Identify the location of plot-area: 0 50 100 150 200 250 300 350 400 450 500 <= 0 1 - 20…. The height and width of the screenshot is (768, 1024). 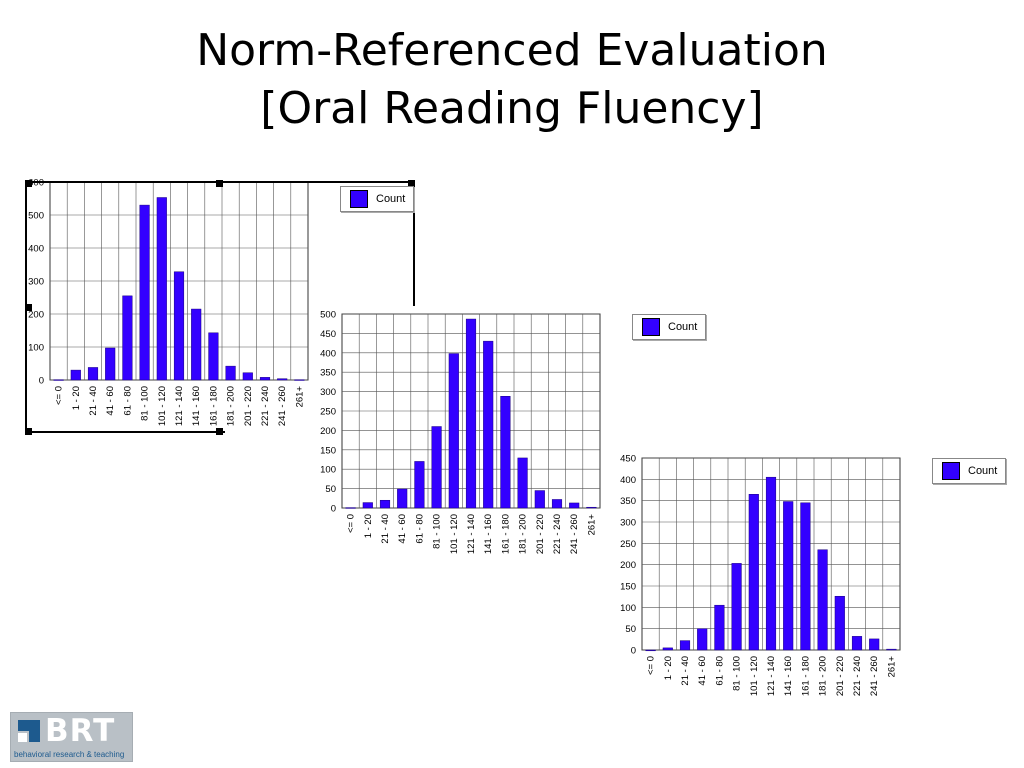
(460, 432).